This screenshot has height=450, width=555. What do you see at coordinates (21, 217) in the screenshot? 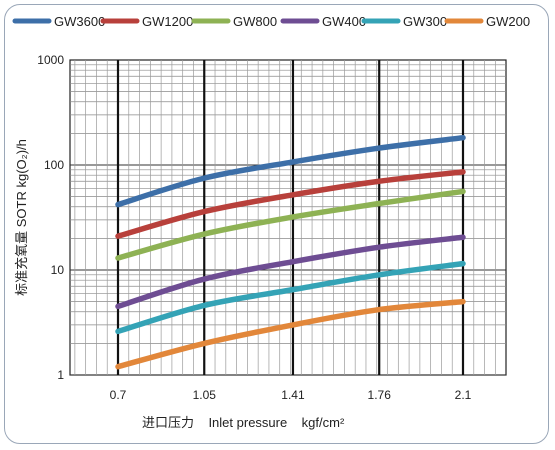
I see `y-axis-title: 标准充氧量 SOTR kg(O₂)/h` at bounding box center [21, 217].